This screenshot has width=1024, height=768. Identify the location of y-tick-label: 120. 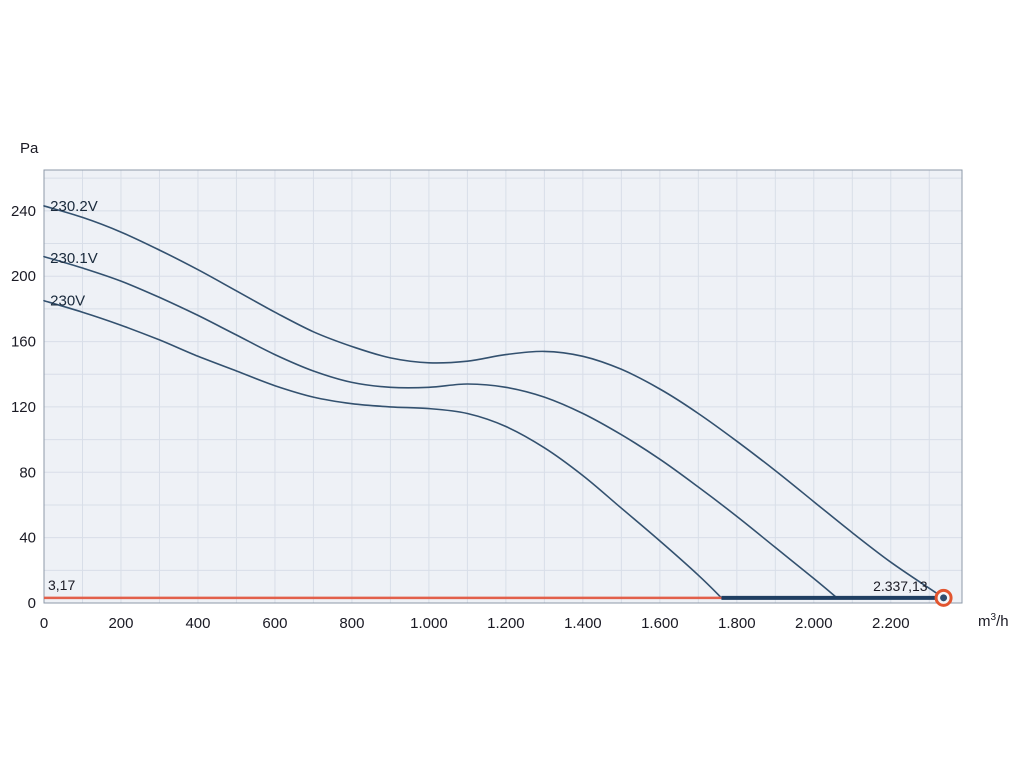
(23, 407).